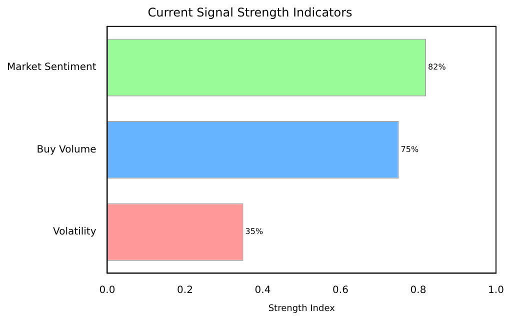 The image size is (512, 320). Describe the element at coordinates (340, 290) in the screenshot. I see `x-tick-label: 0.6` at that location.